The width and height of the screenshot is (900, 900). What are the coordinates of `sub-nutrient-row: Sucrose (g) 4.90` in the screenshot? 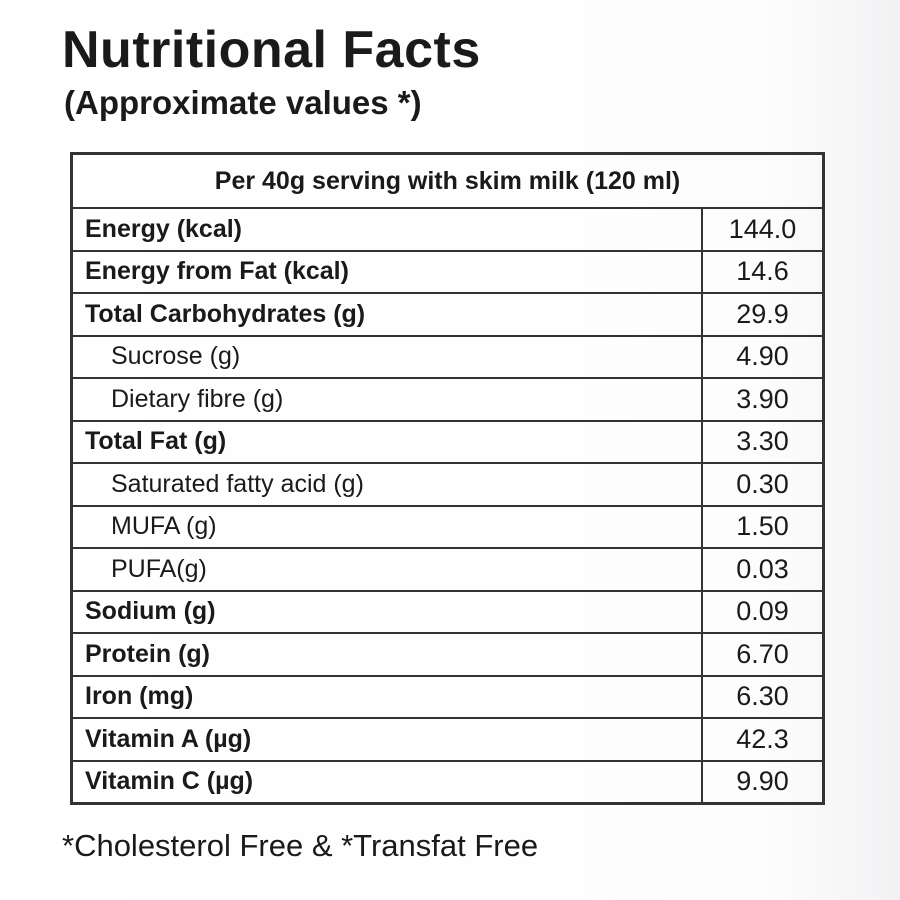 It's located at (447, 356).